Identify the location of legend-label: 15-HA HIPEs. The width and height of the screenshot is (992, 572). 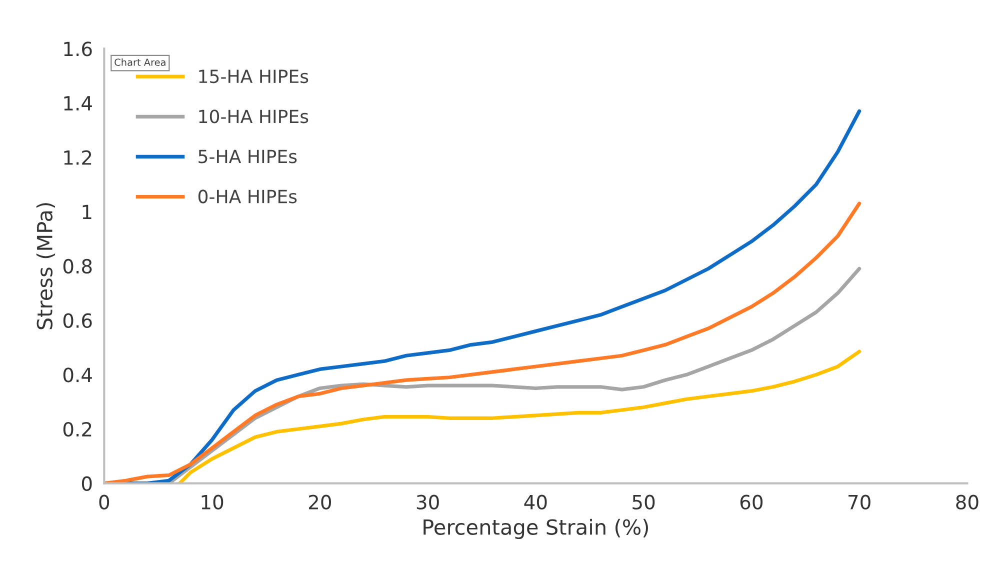
(253, 77).